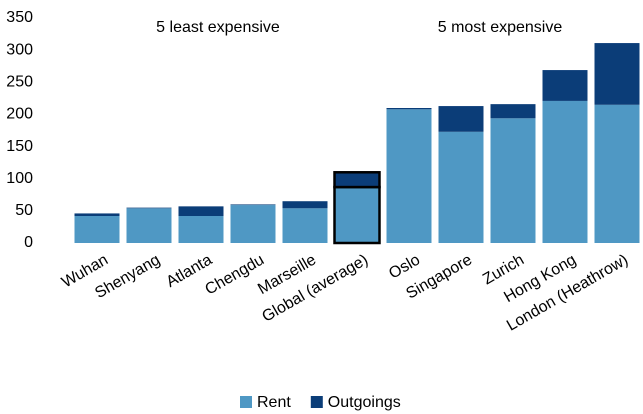 The image size is (643, 414). I want to click on y-tick-label: 150, so click(19, 146).